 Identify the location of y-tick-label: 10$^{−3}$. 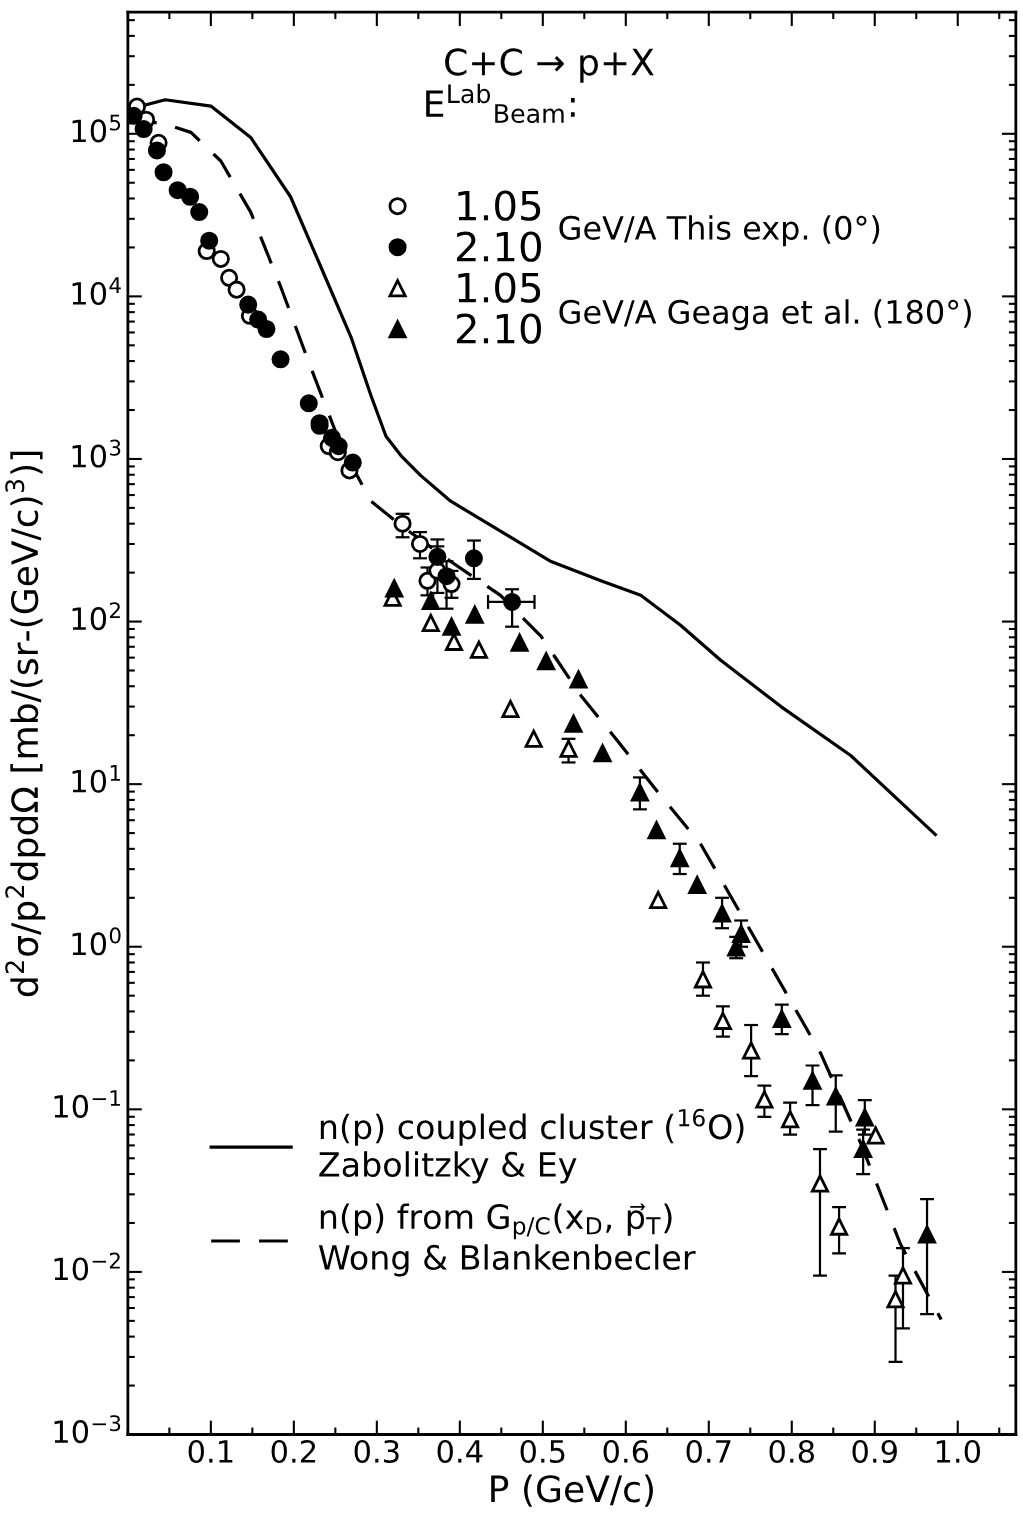
(87, 1429).